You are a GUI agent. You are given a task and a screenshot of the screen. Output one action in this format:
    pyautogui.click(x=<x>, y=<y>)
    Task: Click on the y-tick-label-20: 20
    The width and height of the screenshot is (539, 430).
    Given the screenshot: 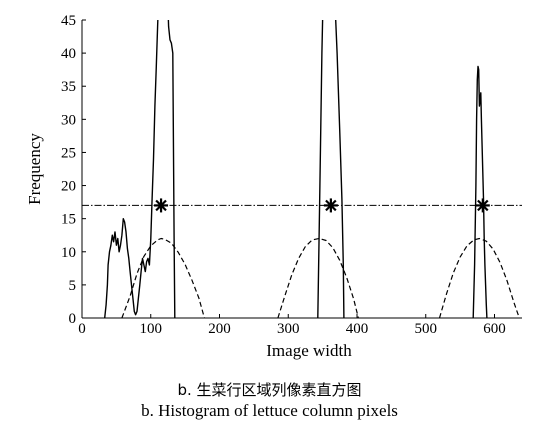 What is the action you would take?
    pyautogui.click(x=68, y=187)
    